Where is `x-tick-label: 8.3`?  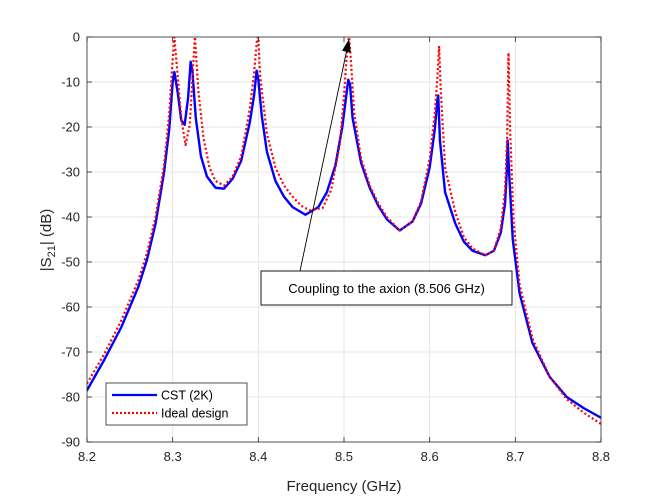 x-tick-label: 8.3 is located at coordinates (173, 456).